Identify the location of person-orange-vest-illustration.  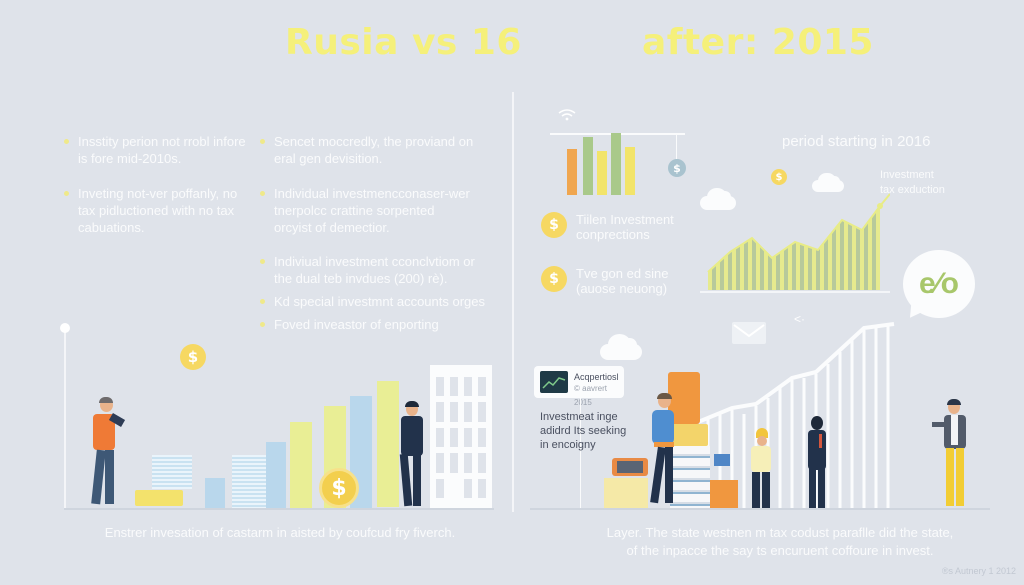
(108, 452).